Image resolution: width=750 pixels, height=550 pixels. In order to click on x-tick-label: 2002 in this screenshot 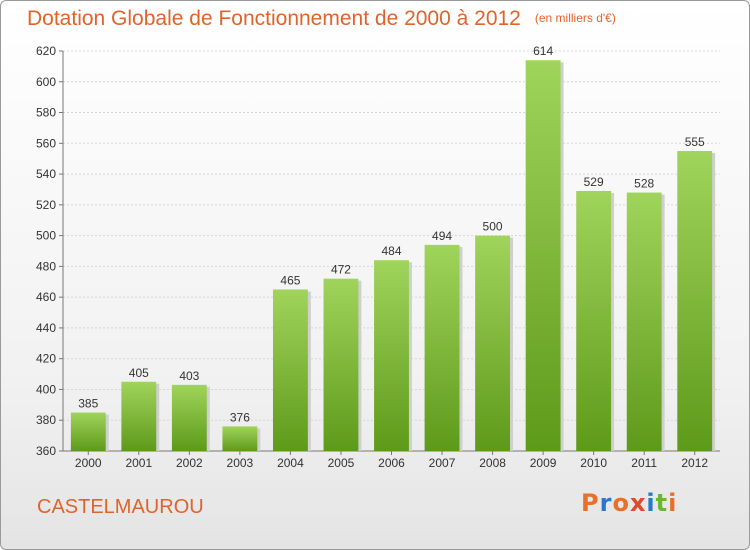, I will do `click(189, 463)`.